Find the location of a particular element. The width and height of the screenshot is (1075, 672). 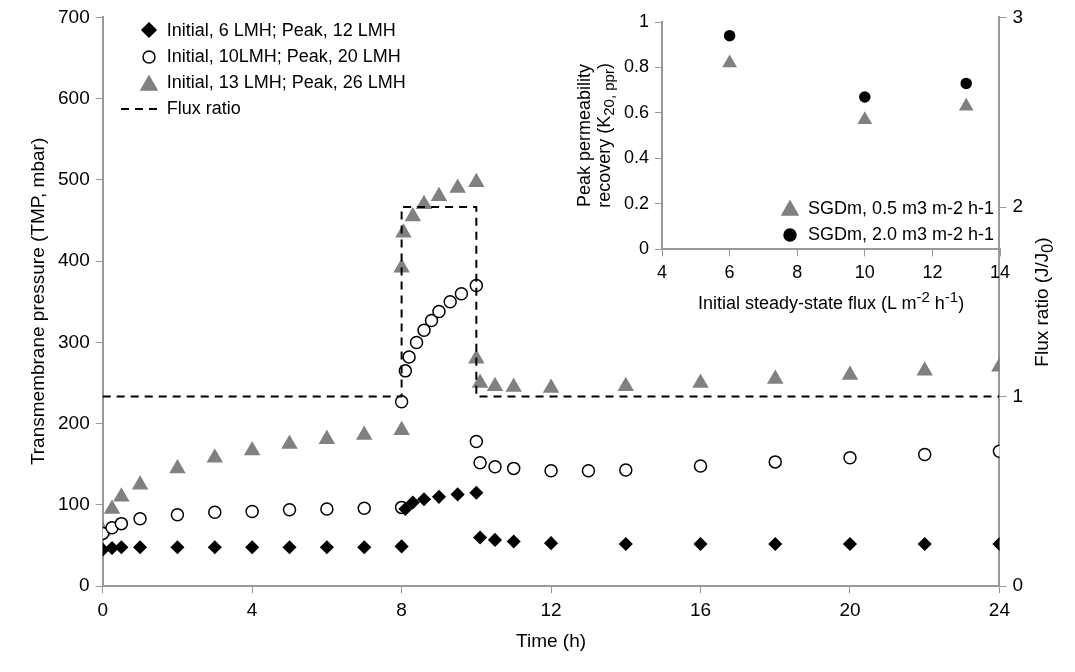

legend-label: Initial, 6 LMH; Peak, 12 LMH is located at coordinates (281, 30).